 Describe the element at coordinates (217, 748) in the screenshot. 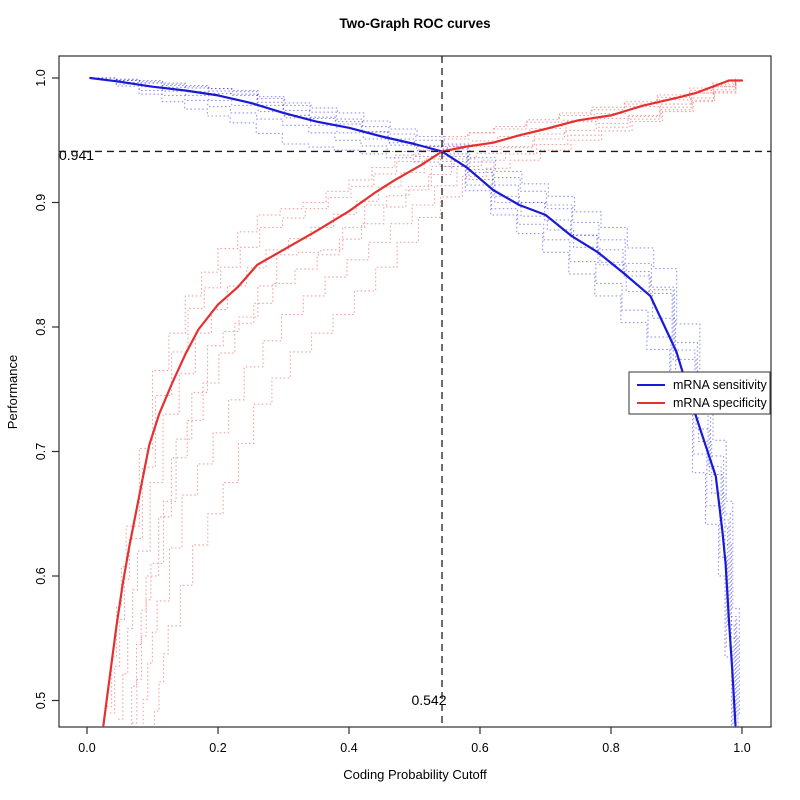

I see `x-tick-label: 0.2` at that location.